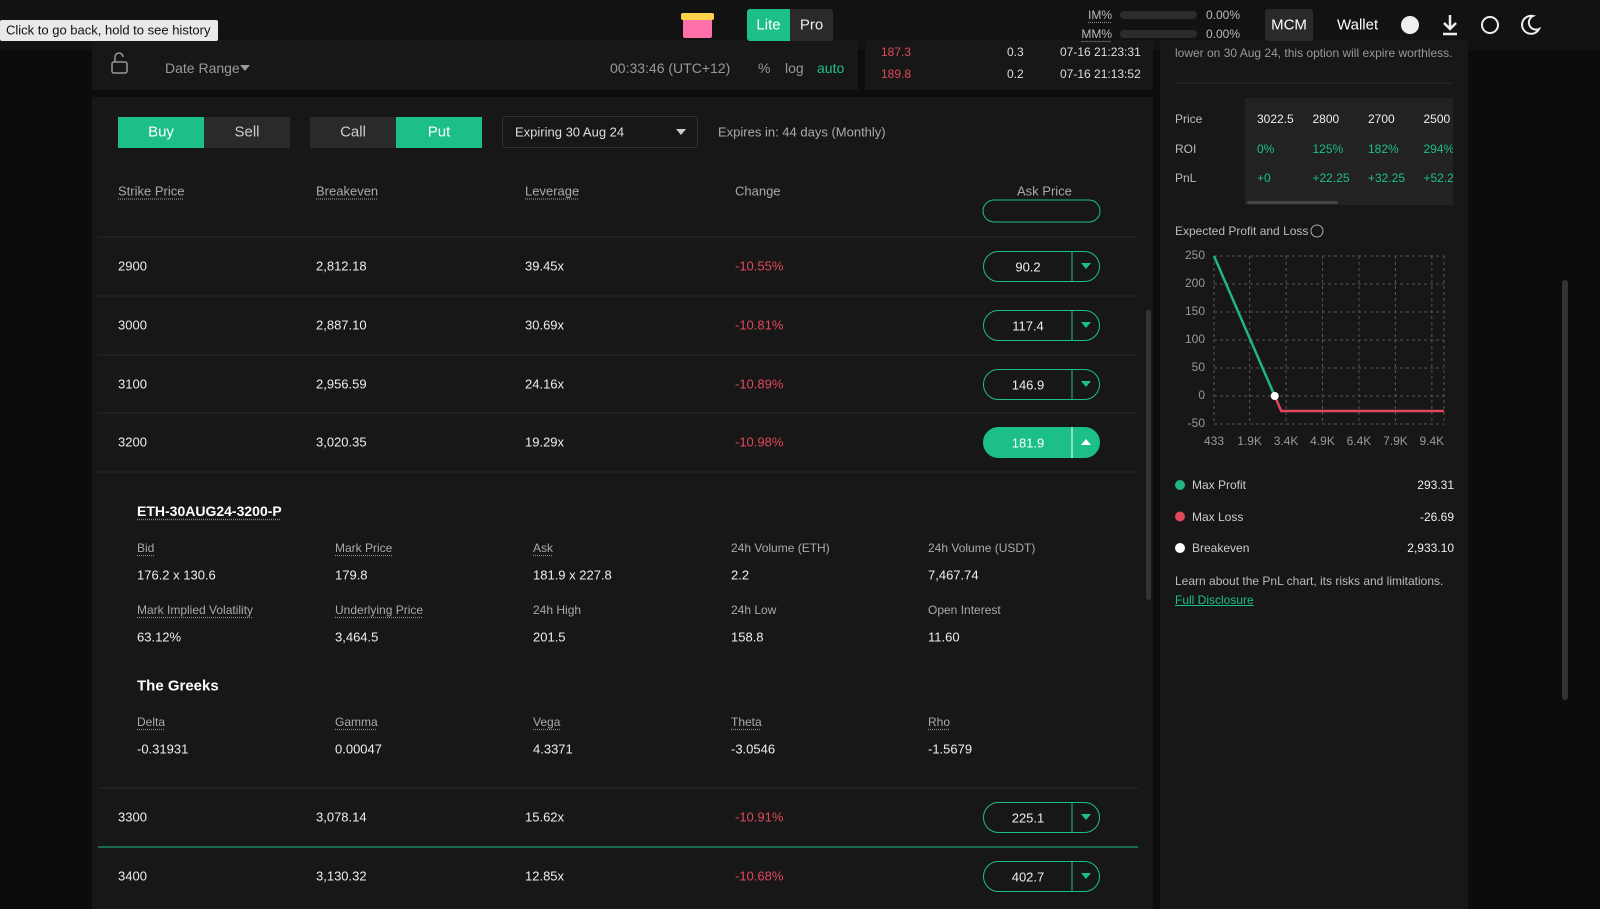 This screenshot has height=909, width=1600. I want to click on label: Mark Price, so click(364, 548).